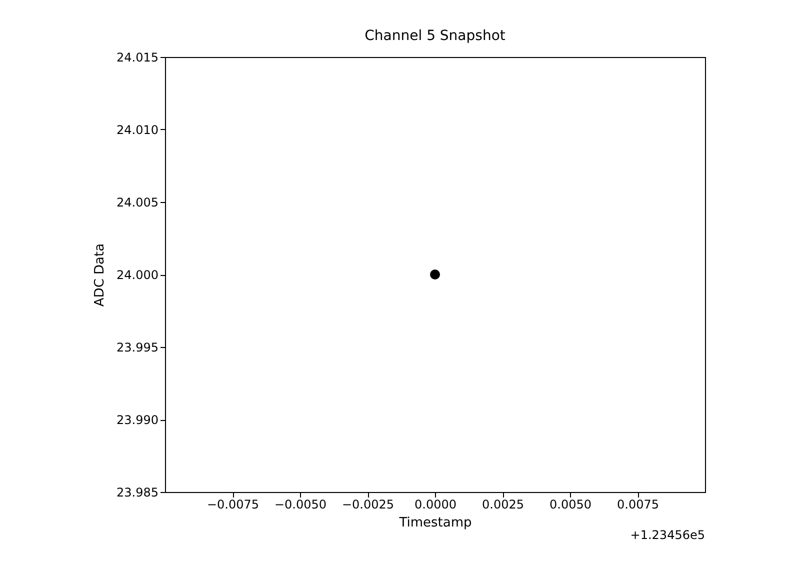  Describe the element at coordinates (368, 505) in the screenshot. I see `x-tick-label: −0.0025` at that location.